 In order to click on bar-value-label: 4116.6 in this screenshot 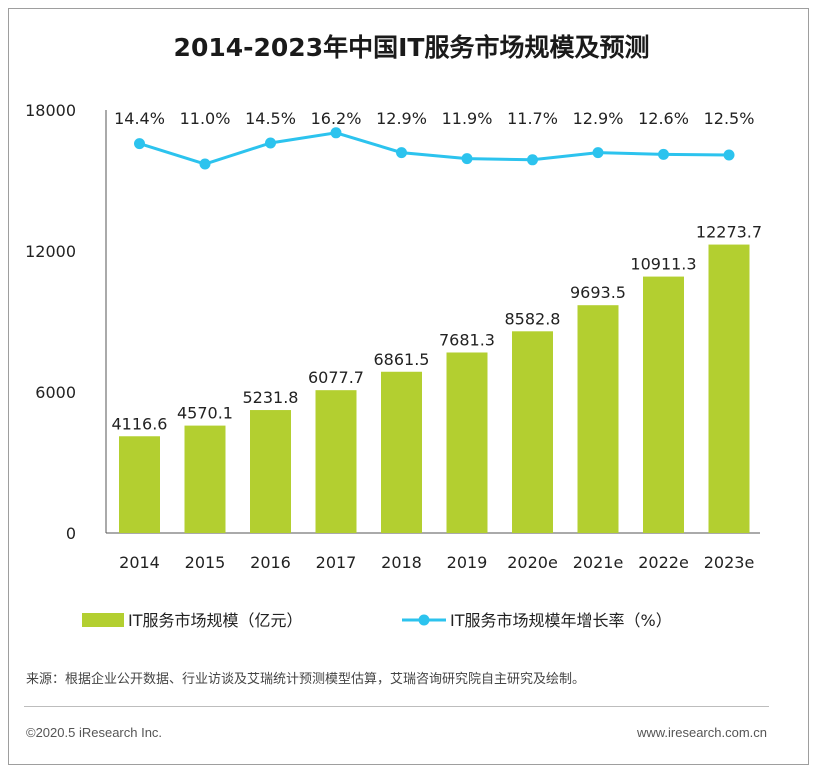, I will do `click(140, 423)`.